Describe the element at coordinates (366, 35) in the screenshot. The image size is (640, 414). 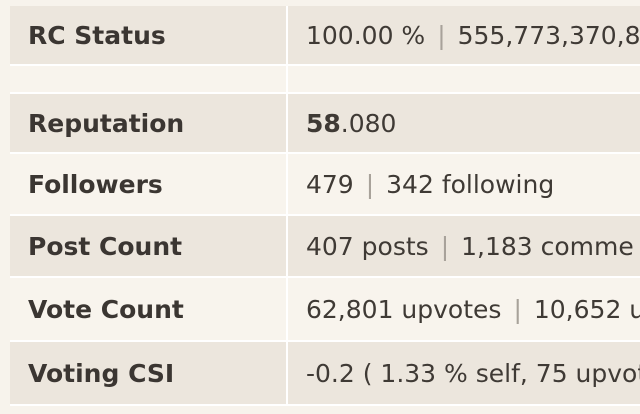
I see `rc-status-percent: 100.00 %` at that location.